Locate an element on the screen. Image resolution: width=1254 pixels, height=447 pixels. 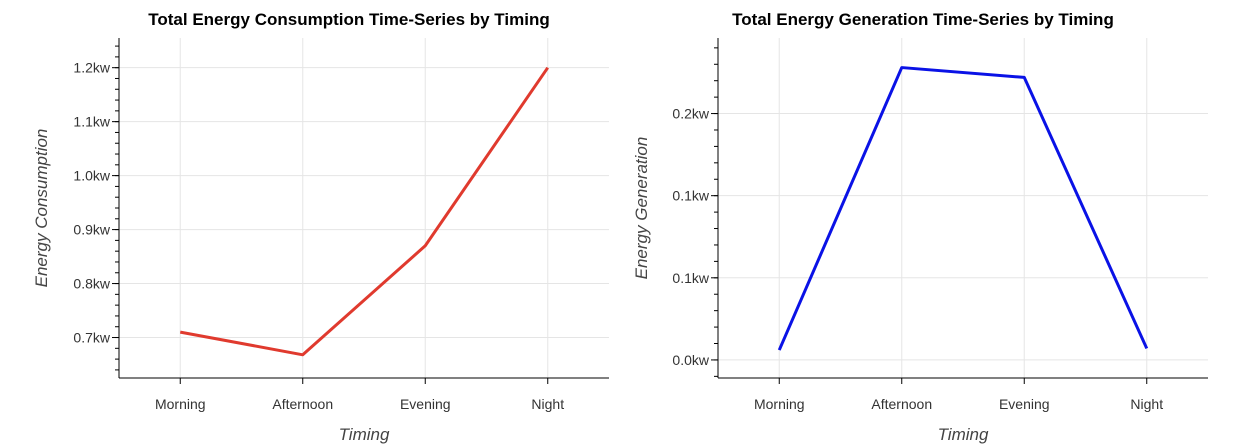
y-tick-label: 0.9kw is located at coordinates (91, 230).